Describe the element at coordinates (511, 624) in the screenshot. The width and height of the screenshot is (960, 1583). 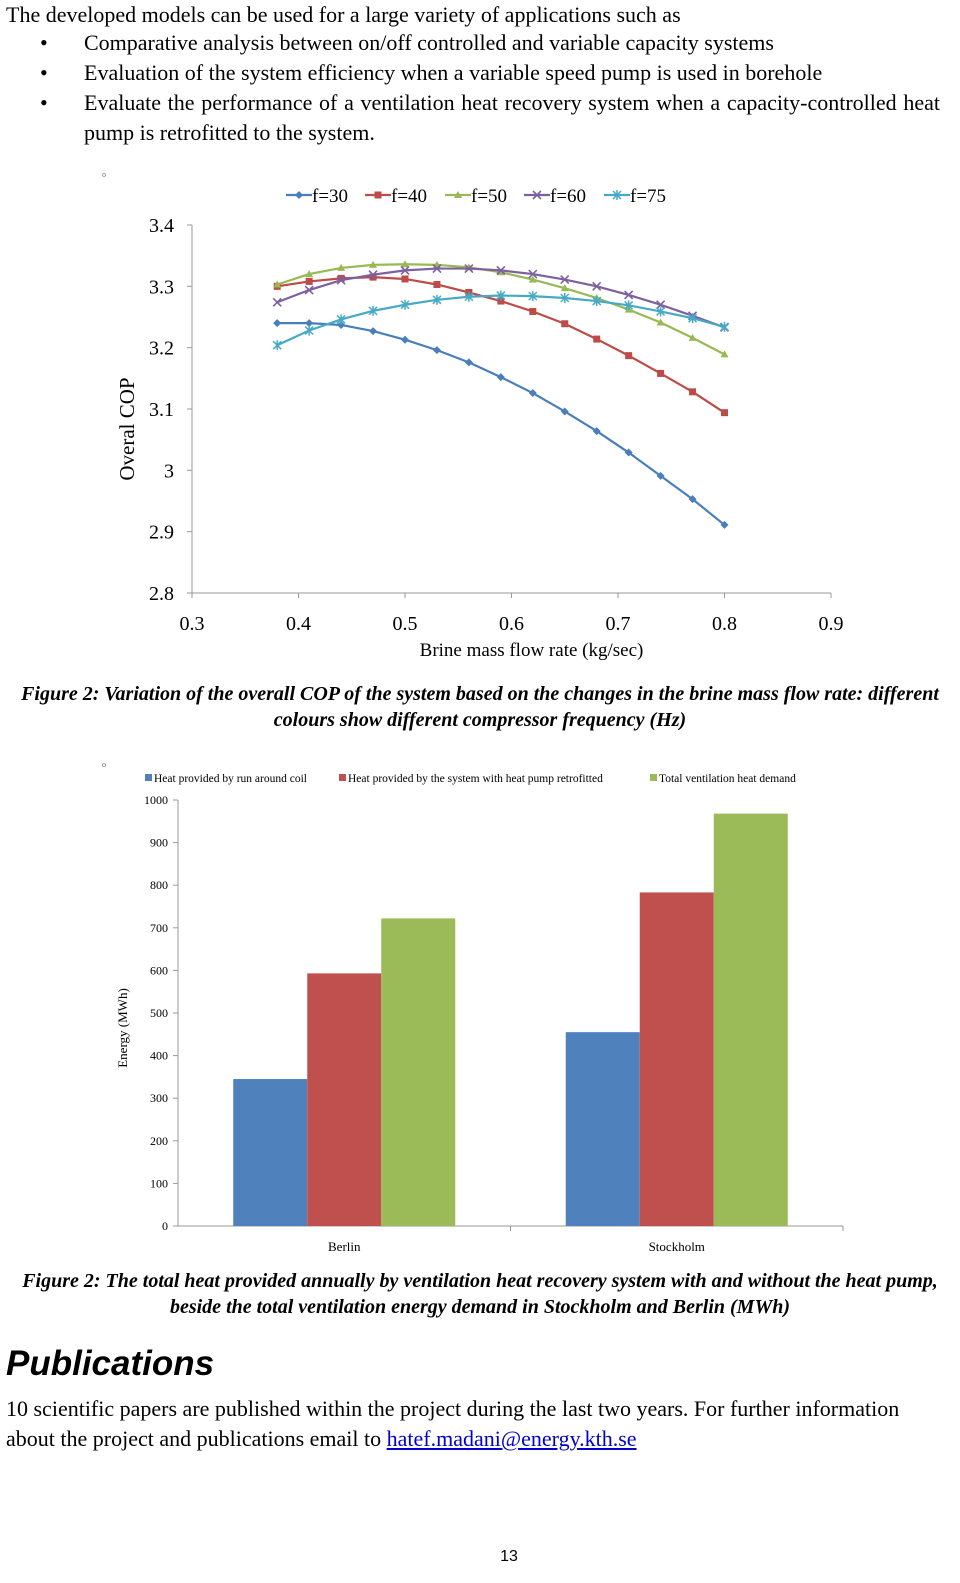
I see `chart1-x-tick-label: 0.6` at that location.